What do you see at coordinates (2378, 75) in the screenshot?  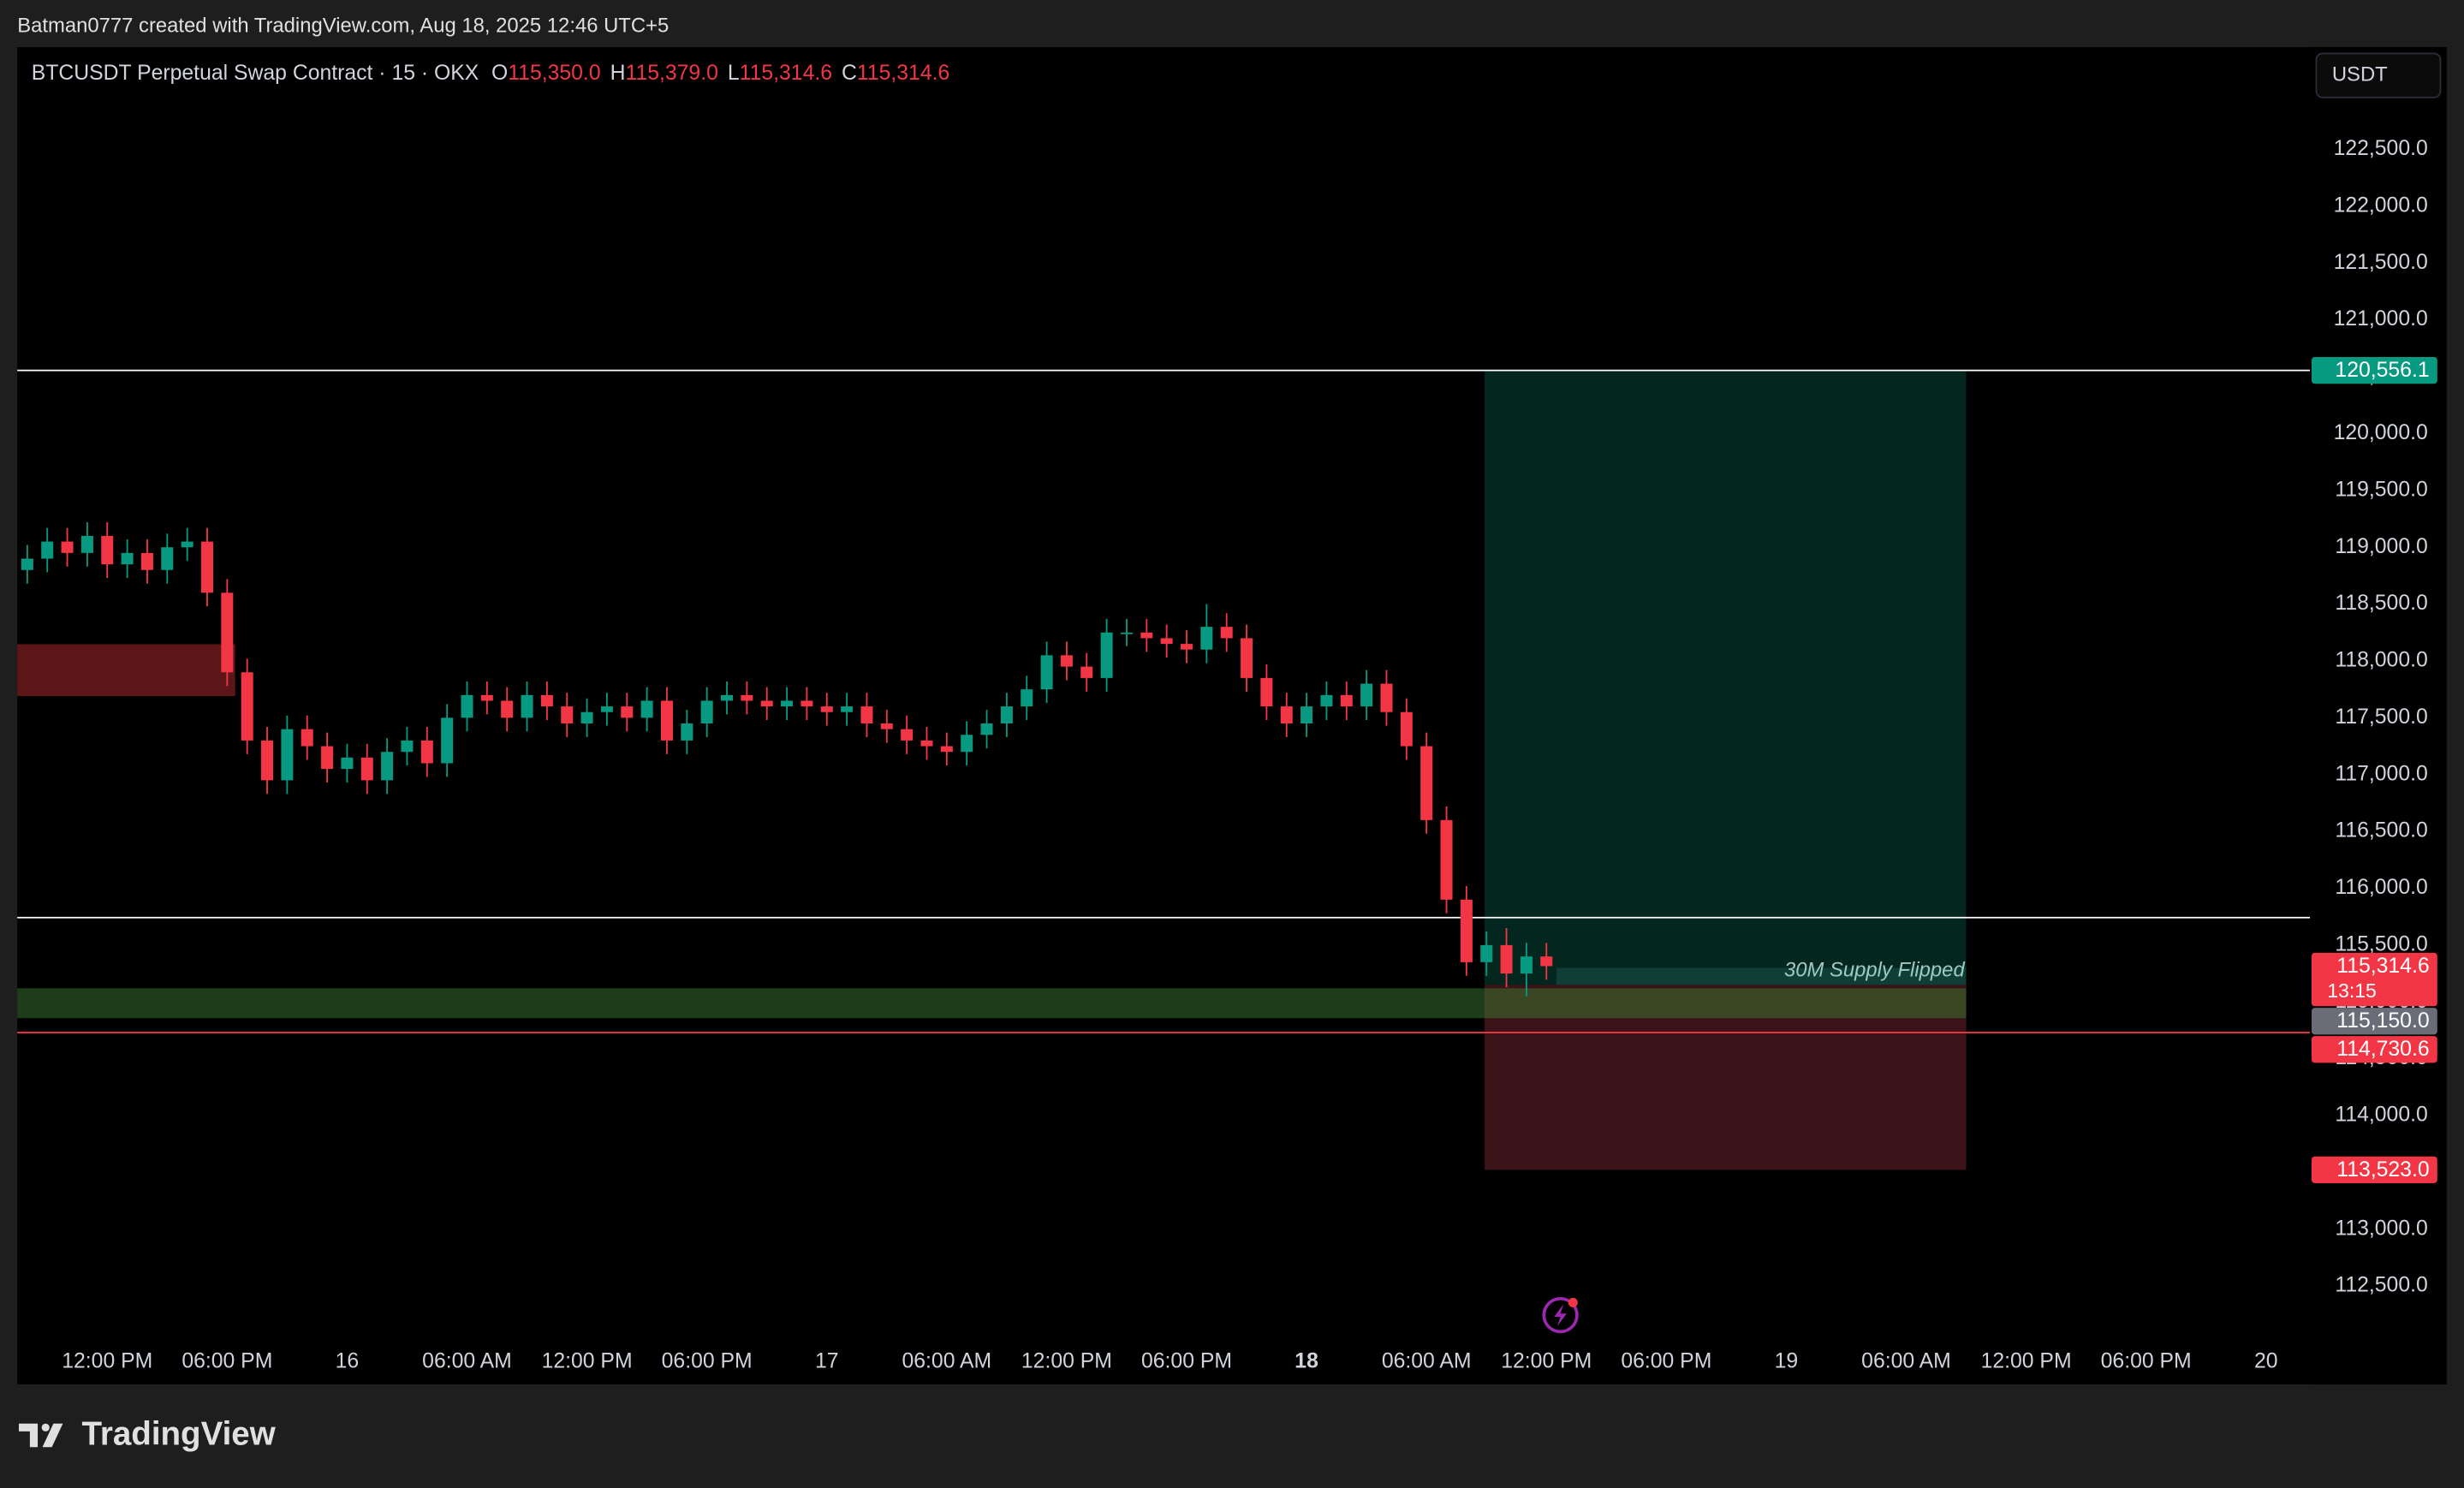 I see `currency-button` at bounding box center [2378, 75].